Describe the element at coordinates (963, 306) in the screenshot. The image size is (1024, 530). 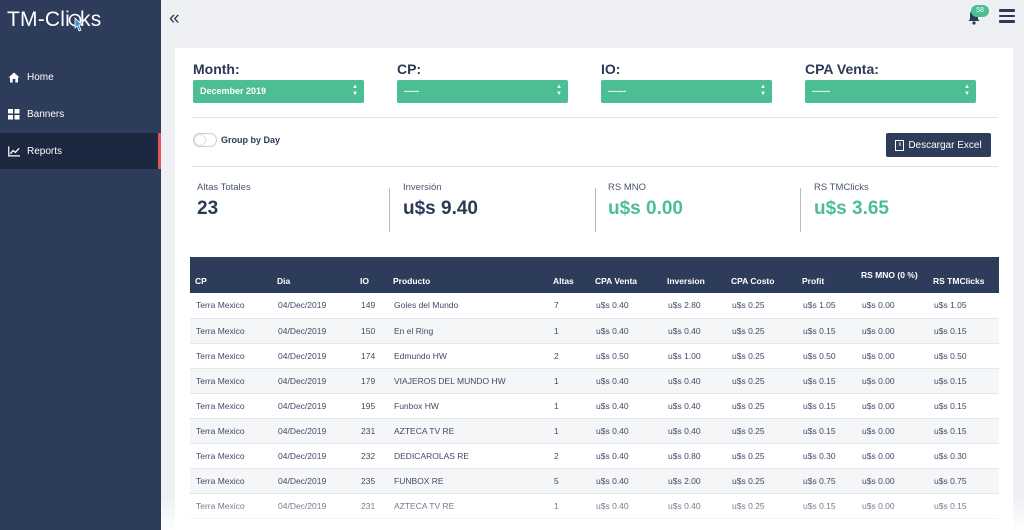
I see `table-cell: u$s 1.05` at that location.